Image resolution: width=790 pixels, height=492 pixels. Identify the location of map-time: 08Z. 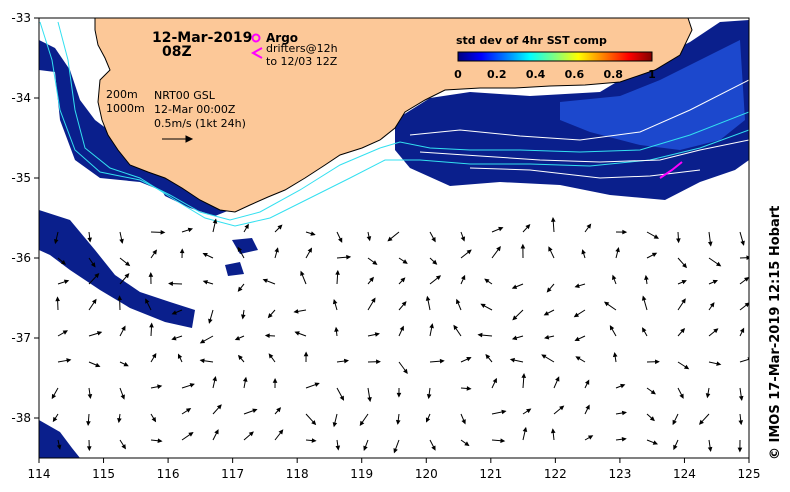
(177, 52).